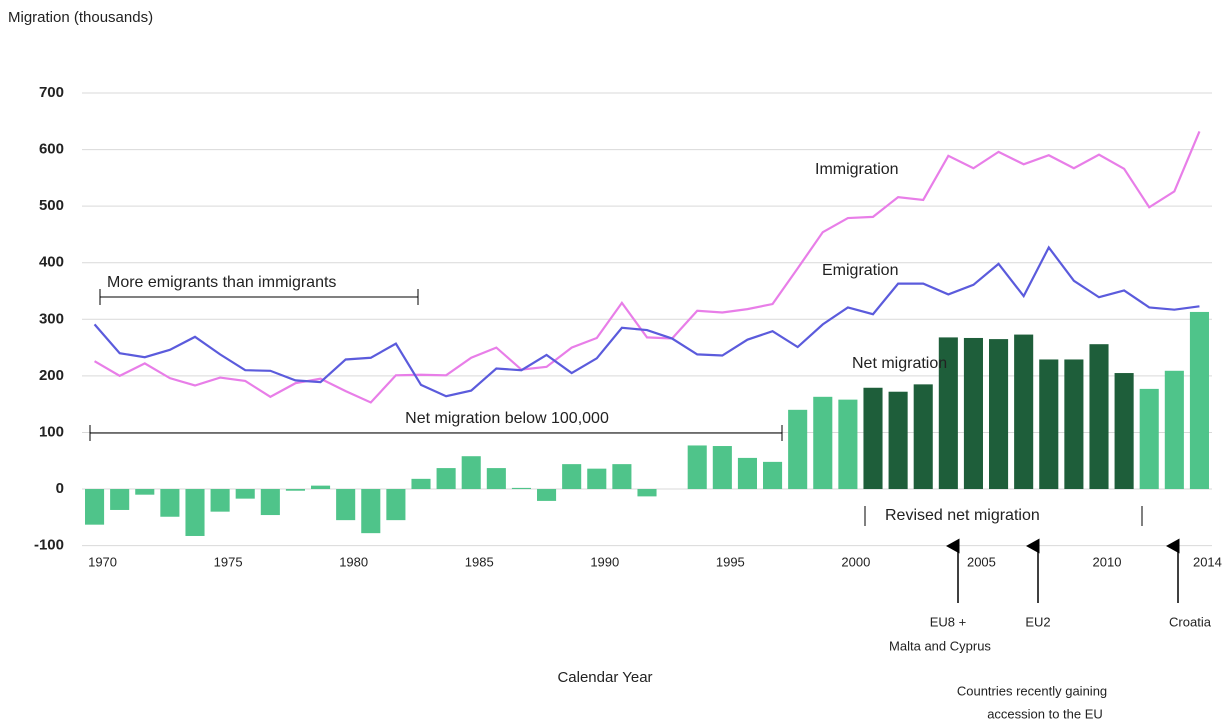 Image resolution: width=1228 pixels, height=728 pixels. I want to click on y-tick-label: 600, so click(51, 149).